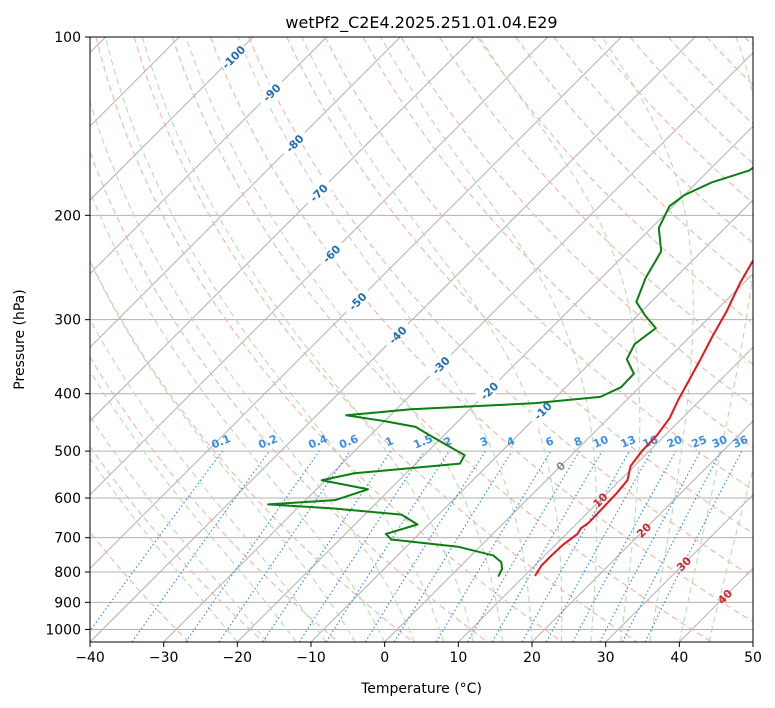 Image resolution: width=775 pixels, height=708 pixels. Describe the element at coordinates (67, 216) in the screenshot. I see `y-tick-label: 200` at that location.